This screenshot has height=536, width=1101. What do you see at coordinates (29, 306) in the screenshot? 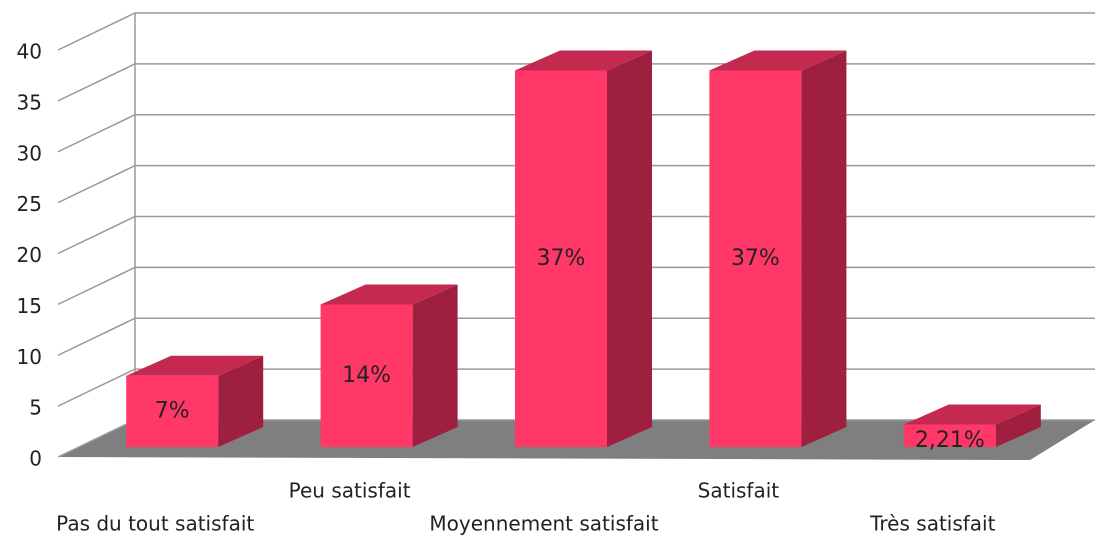
I see `y-tick-label: 15` at bounding box center [29, 306].